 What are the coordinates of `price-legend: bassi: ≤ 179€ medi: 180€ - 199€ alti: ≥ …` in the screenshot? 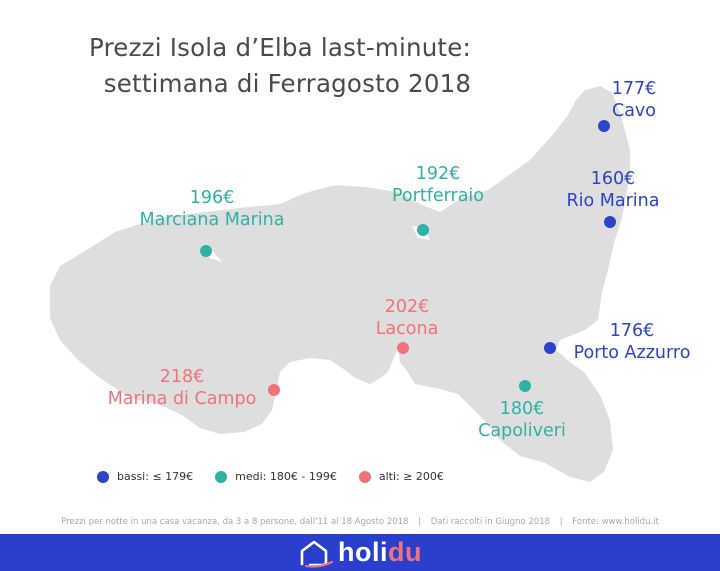 It's located at (281, 476).